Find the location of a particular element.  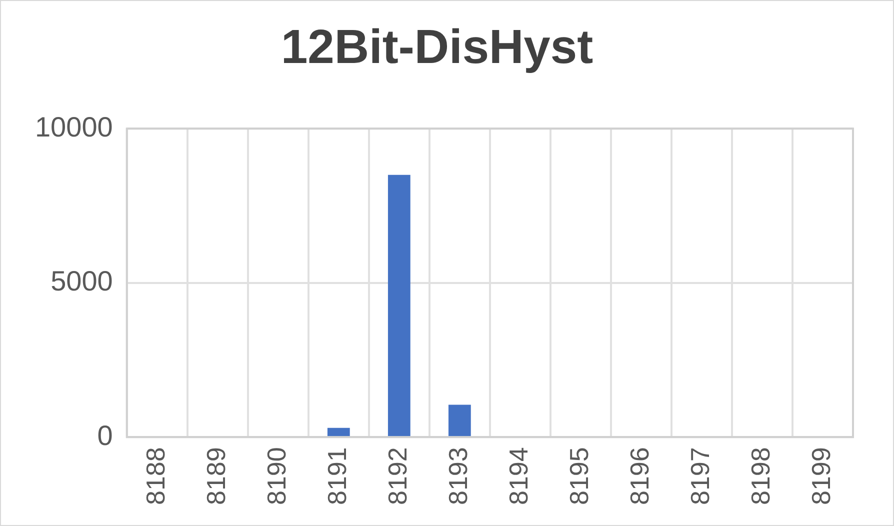

x-tick-label: 8196 is located at coordinates (639, 476).